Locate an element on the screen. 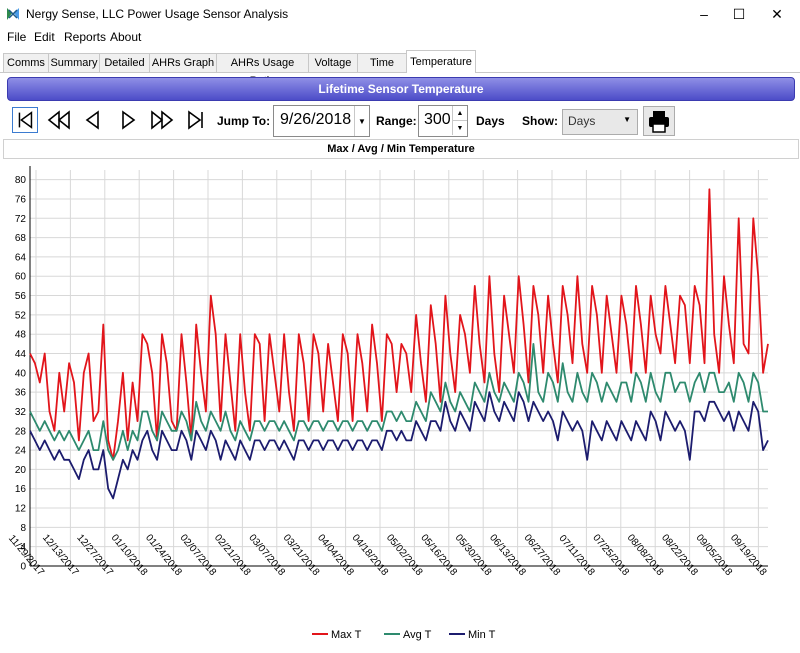 This screenshot has height=653, width=800. y-tick-label: 20 is located at coordinates (21, 470).